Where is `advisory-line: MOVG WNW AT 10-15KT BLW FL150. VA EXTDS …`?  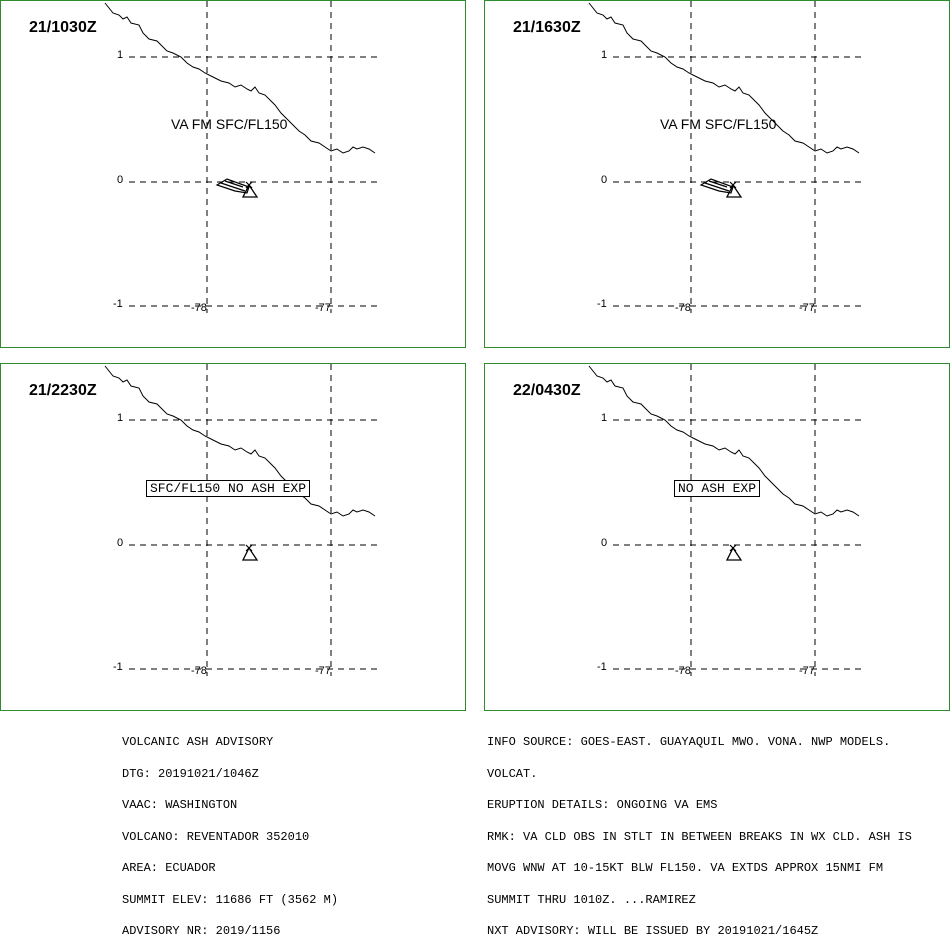
advisory-line: MOVG WNW AT 10-15KT BLW FL150. VA EXTDS … is located at coordinates (685, 868).